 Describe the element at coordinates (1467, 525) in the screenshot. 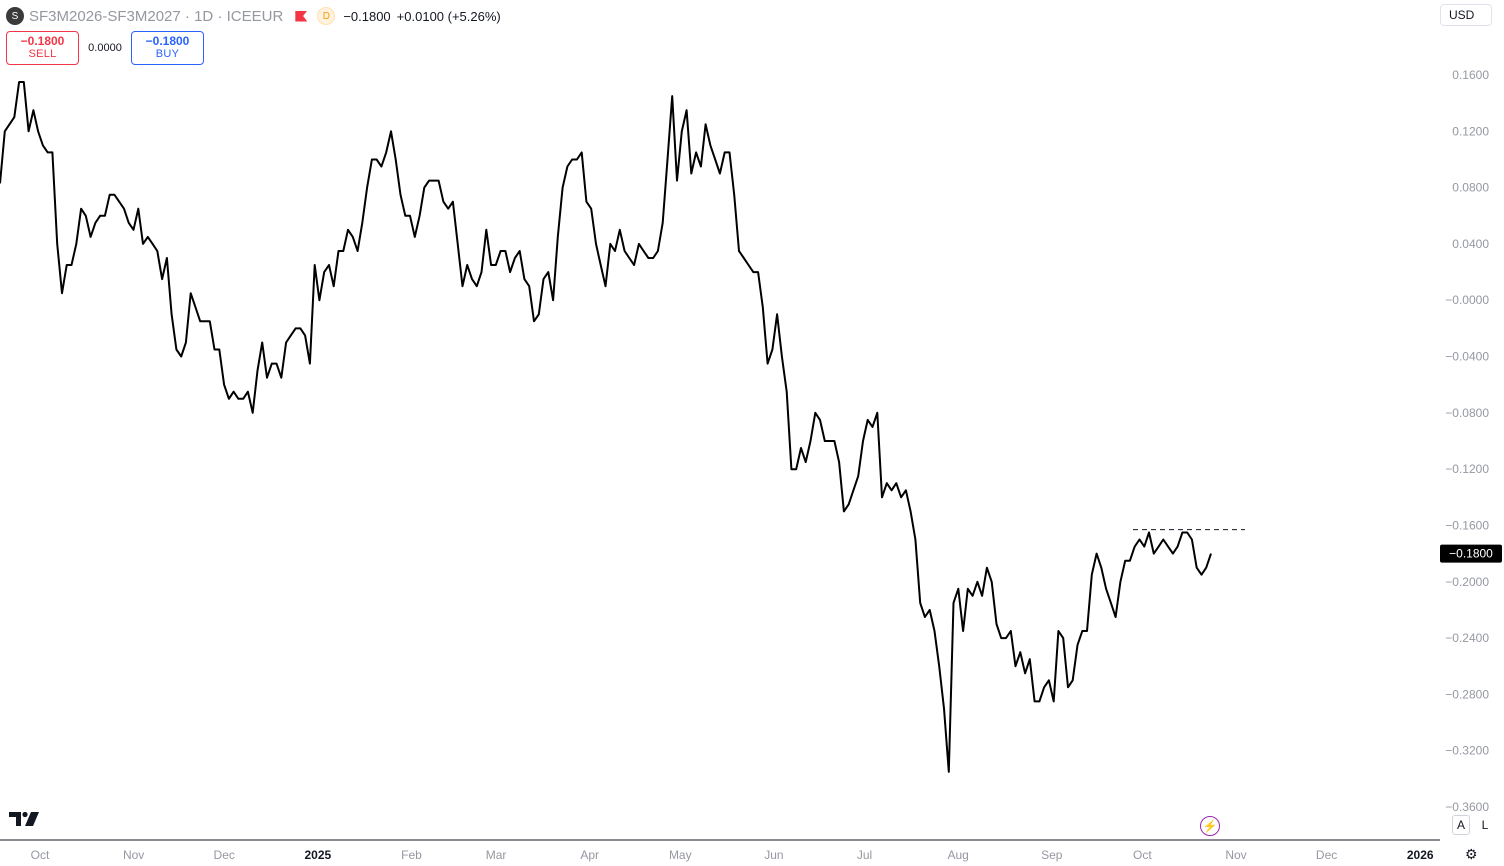

I see `y-tick-label: −0.1600` at that location.